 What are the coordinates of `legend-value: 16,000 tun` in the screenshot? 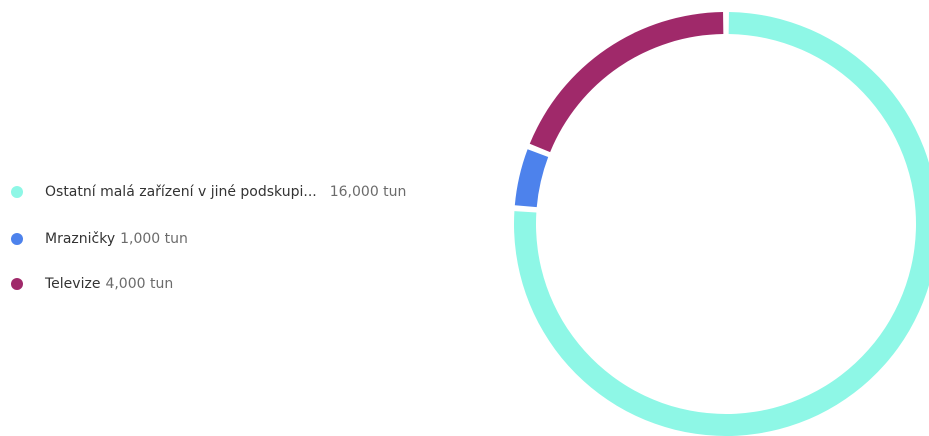 It's located at (368, 192).